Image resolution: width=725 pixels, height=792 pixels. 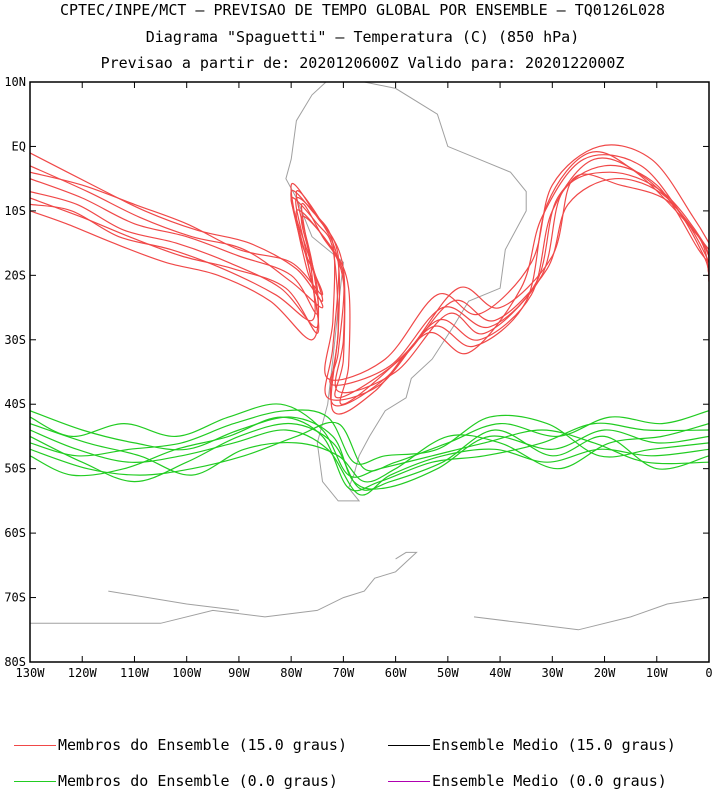 I want to click on legend-label-mean-15: Ensemble Medio (15.0 graus), so click(x=554, y=745).